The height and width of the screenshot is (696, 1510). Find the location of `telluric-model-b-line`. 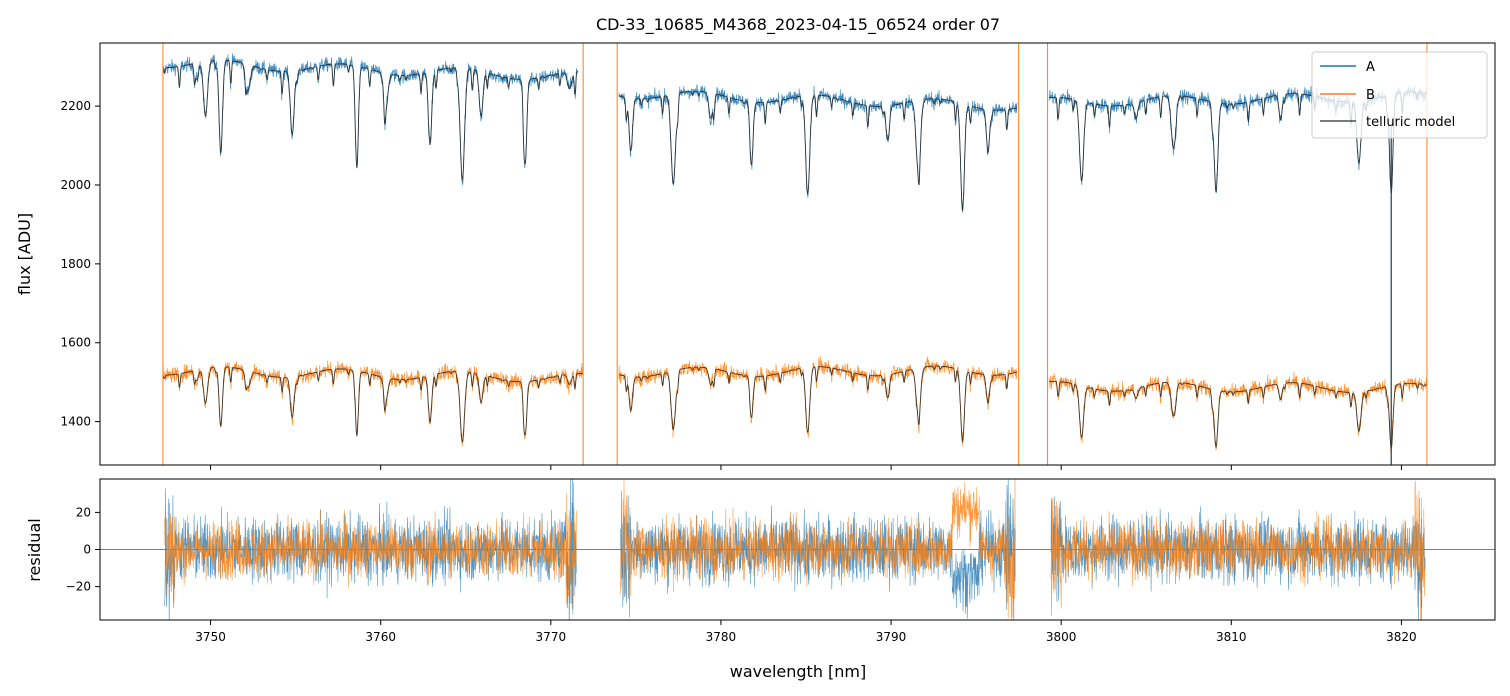

telluric-model-b-line is located at coordinates (795, 407).